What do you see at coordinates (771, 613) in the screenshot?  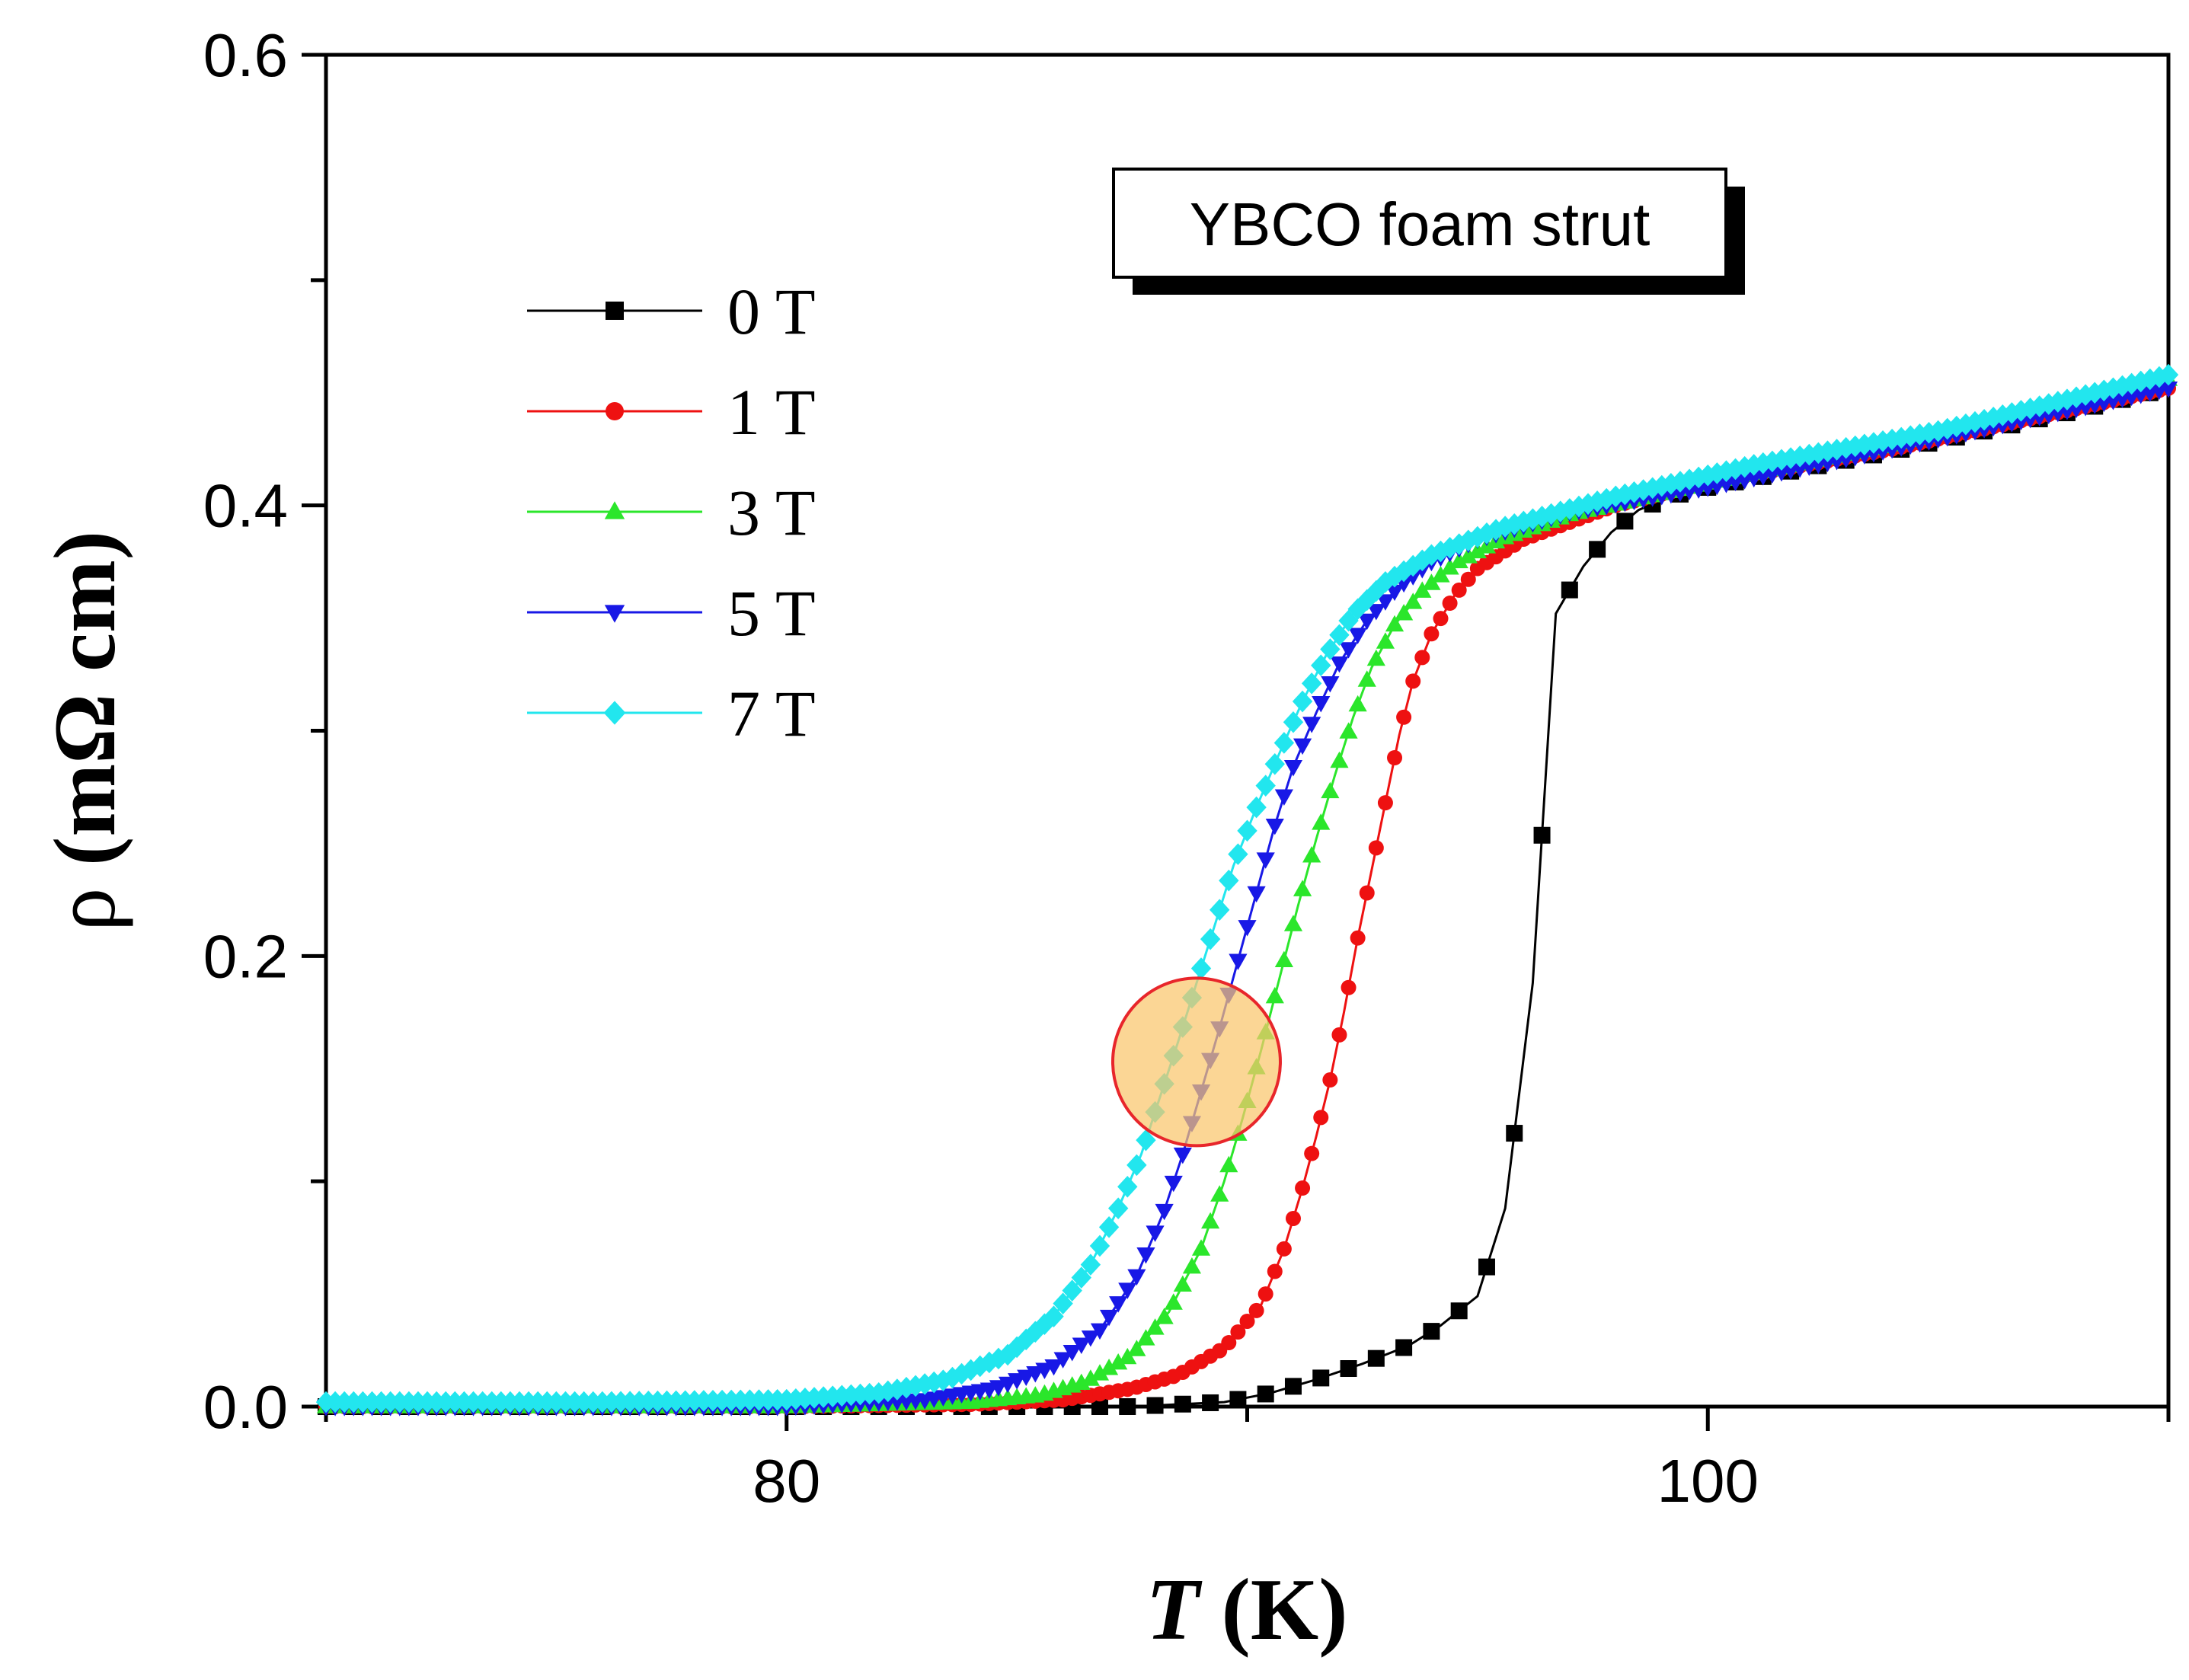 I see `legend-label: 5 T` at bounding box center [771, 613].